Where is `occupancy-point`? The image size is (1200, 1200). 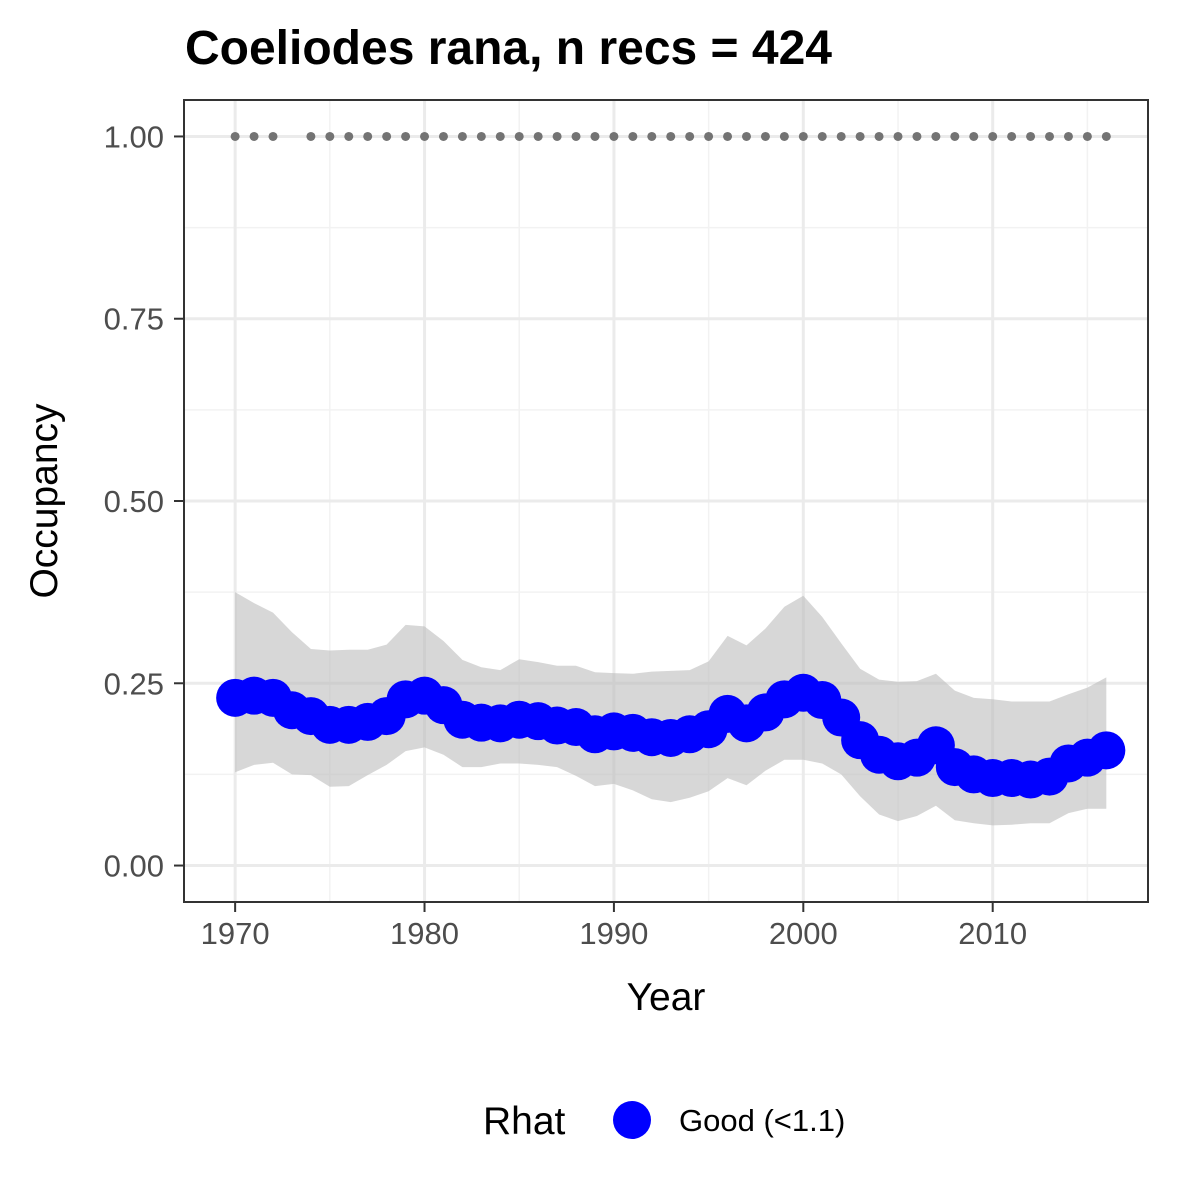
occupancy-point is located at coordinates (1106, 750).